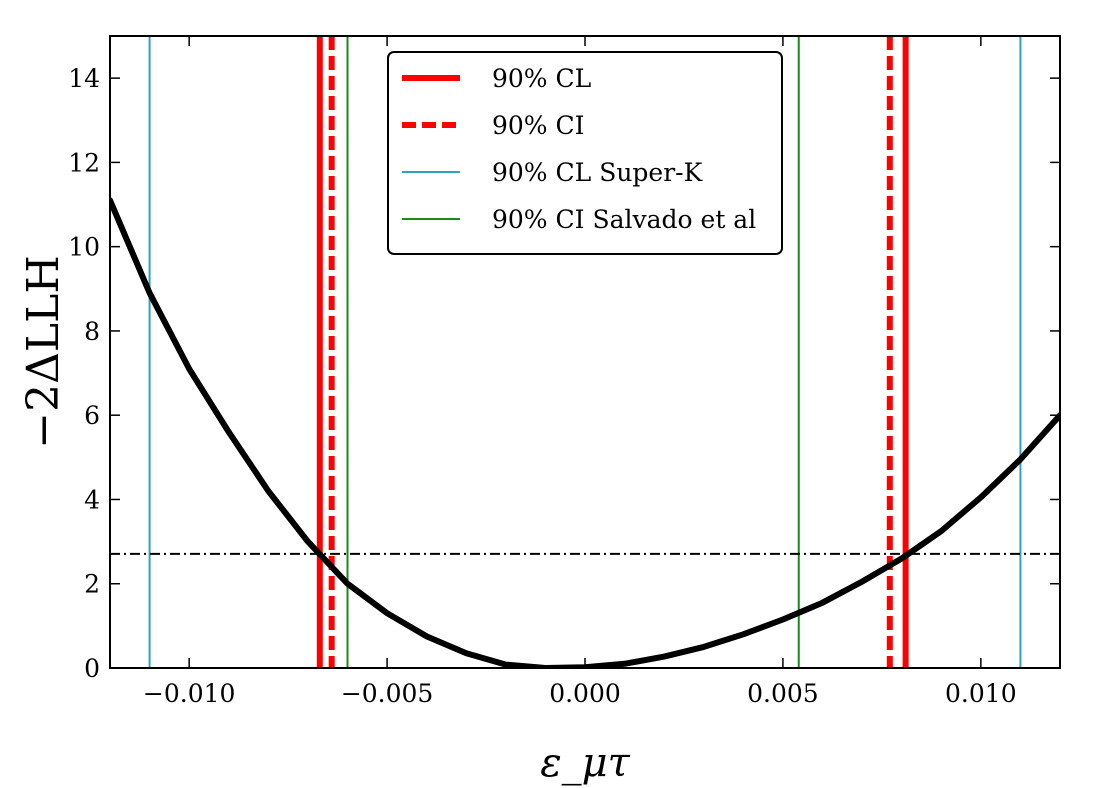 Image resolution: width=1110 pixels, height=788 pixels. I want to click on x-axis-label: ε_μτ, so click(585, 763).